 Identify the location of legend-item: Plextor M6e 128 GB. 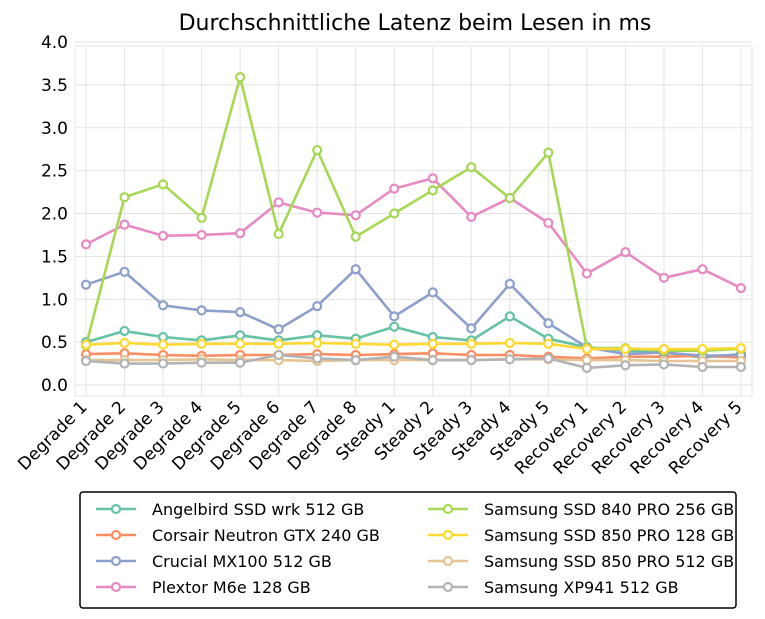
(203, 587).